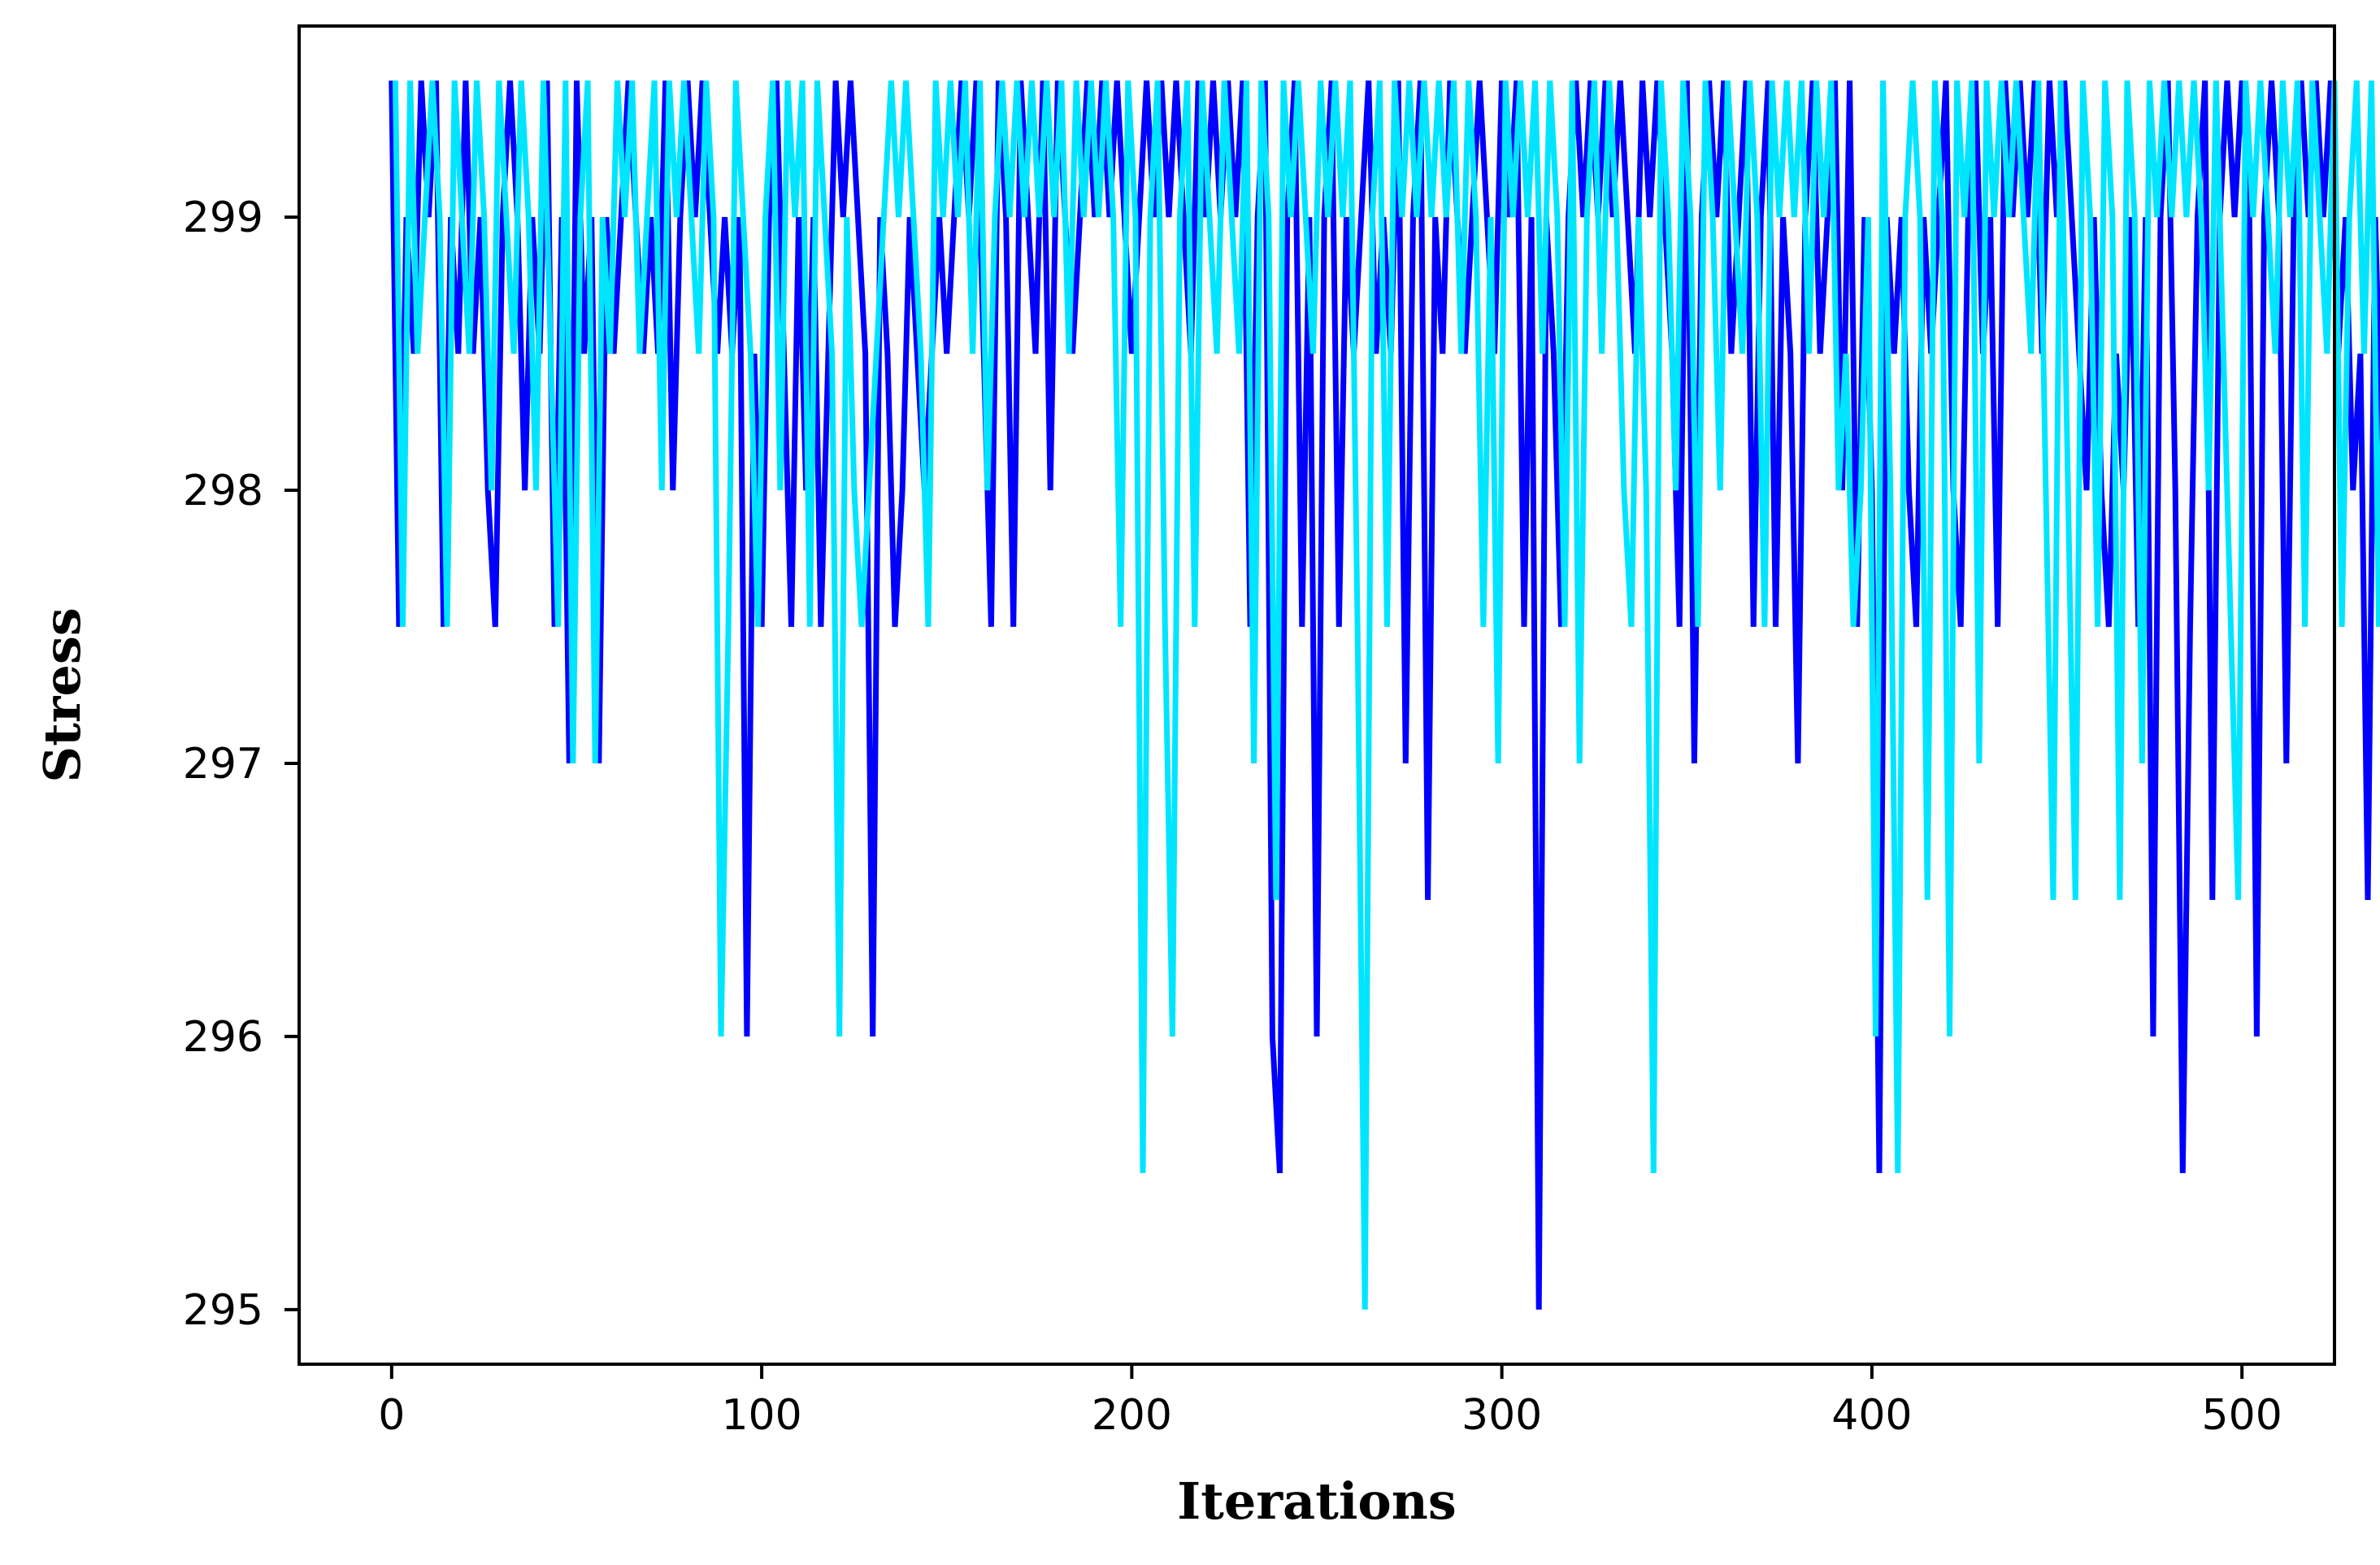 The image size is (2380, 1565). What do you see at coordinates (2242, 1416) in the screenshot?
I see `x-tick-label: 500` at bounding box center [2242, 1416].